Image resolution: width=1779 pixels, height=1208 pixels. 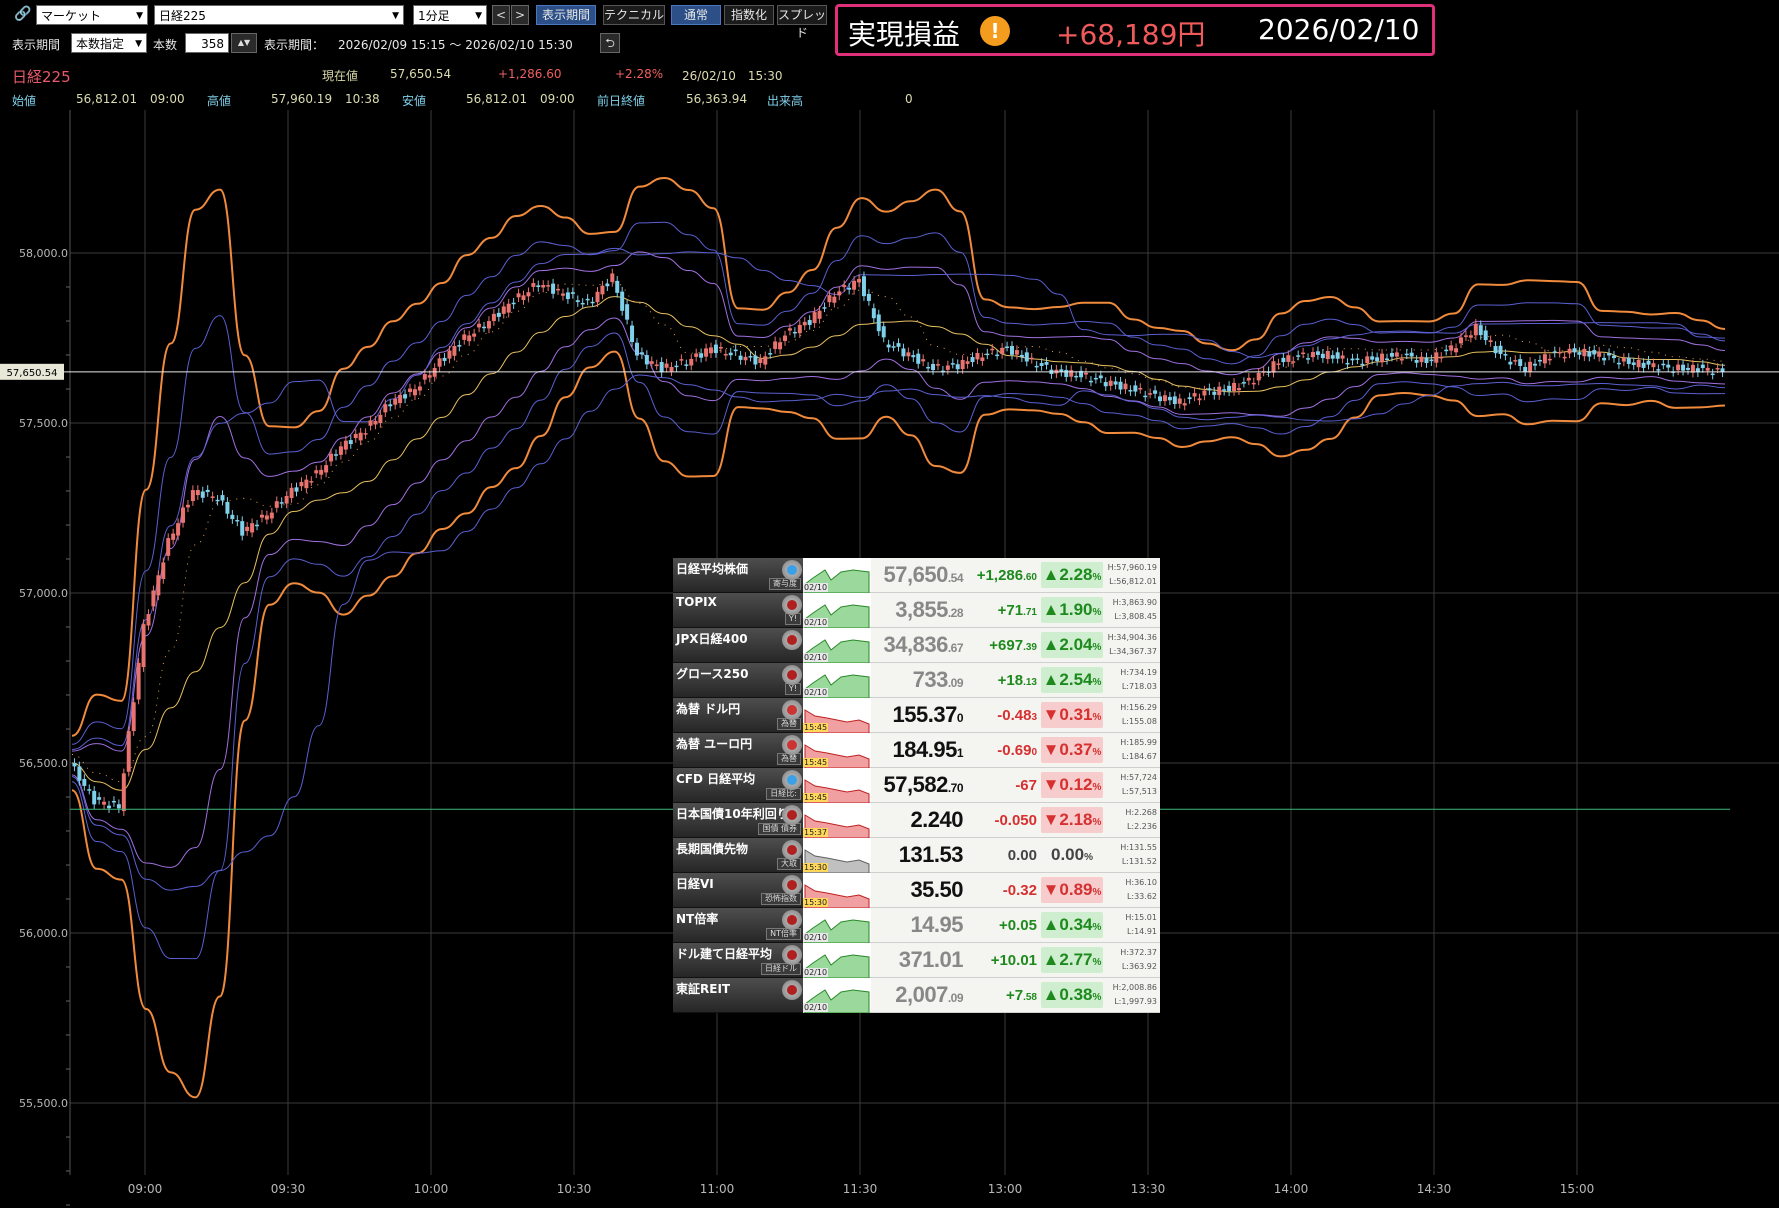 I want to click on spread-button: スプレッド, so click(x=802, y=22).